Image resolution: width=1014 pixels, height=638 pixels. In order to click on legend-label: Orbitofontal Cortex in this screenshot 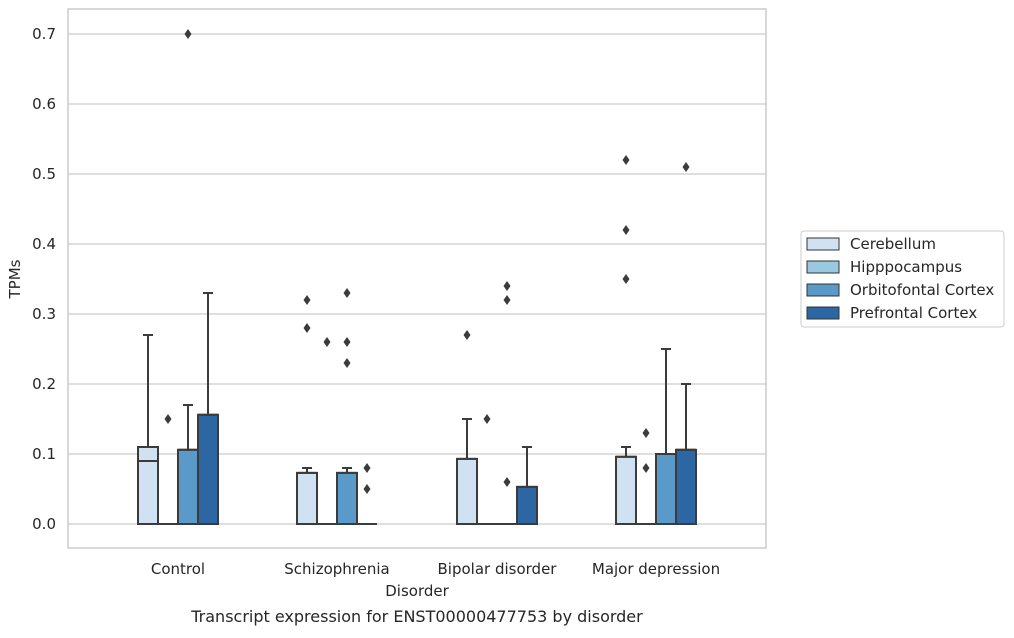, I will do `click(922, 290)`.